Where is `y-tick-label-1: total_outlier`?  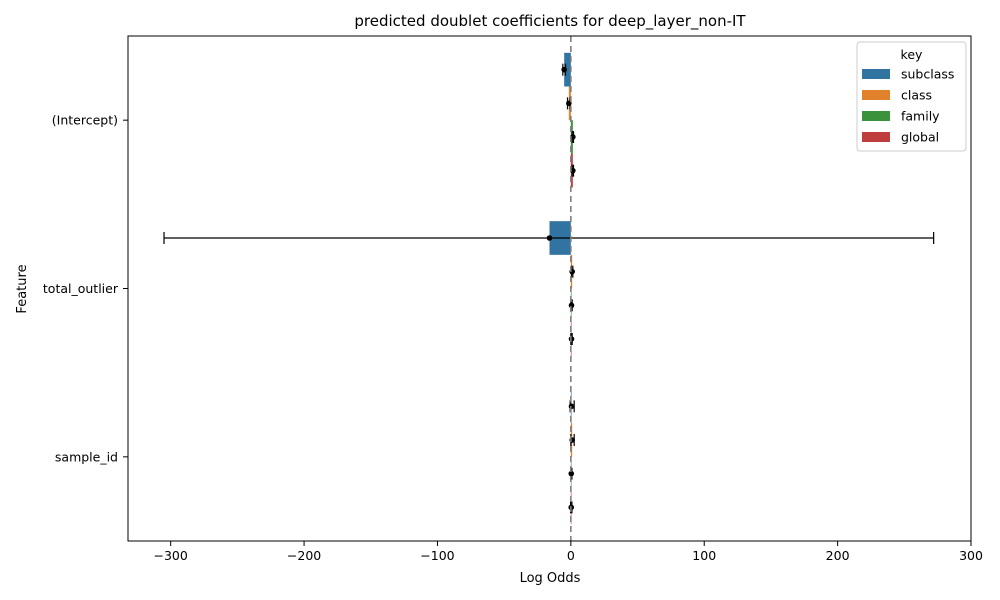 y-tick-label-1: total_outlier is located at coordinates (81, 288).